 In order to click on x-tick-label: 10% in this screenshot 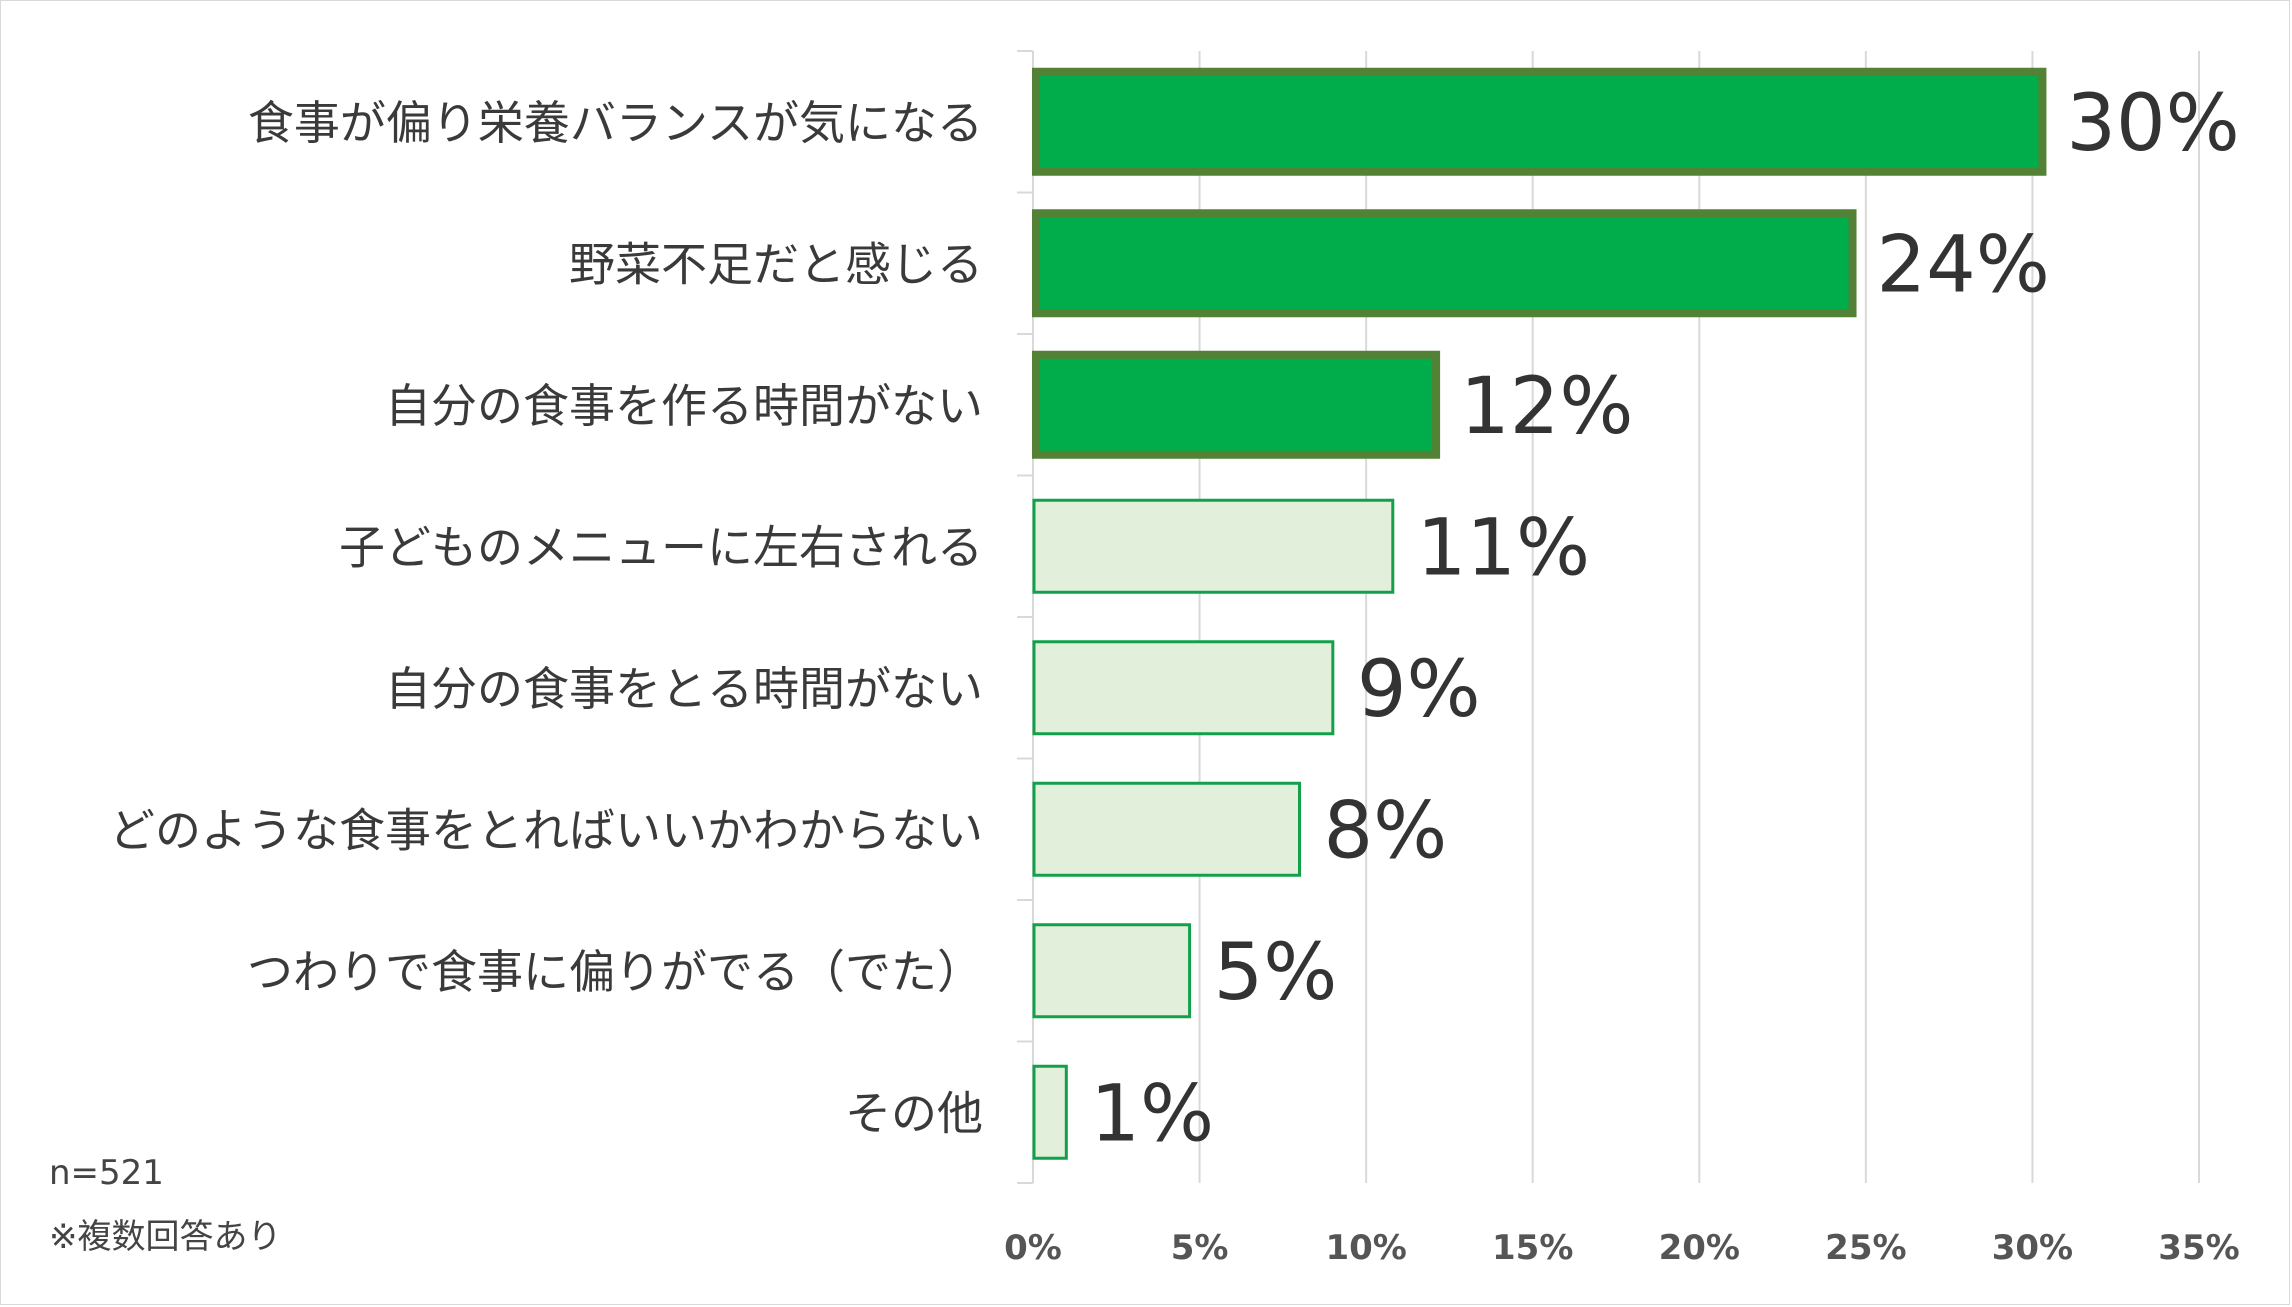, I will do `click(1365, 1248)`.